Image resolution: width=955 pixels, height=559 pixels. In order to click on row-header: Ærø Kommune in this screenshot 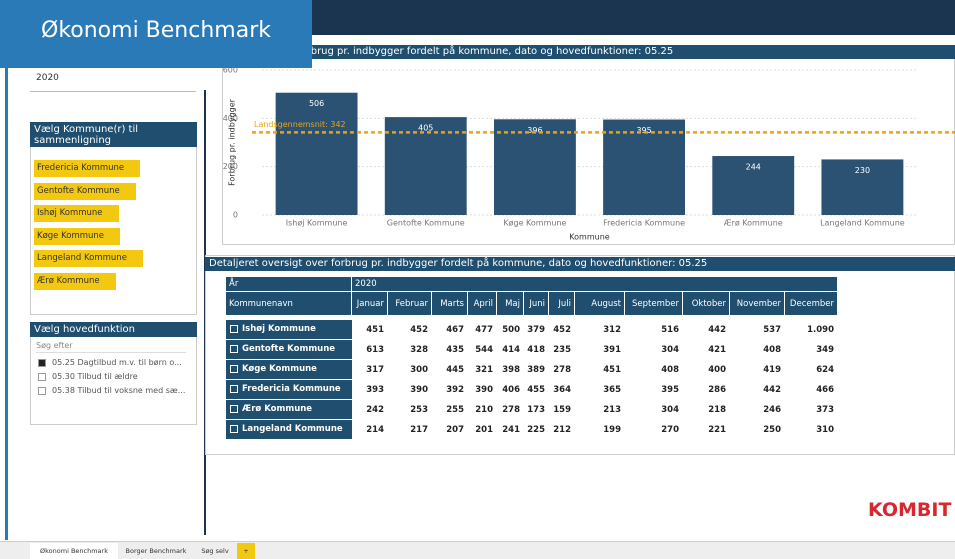, I will do `click(289, 409)`.